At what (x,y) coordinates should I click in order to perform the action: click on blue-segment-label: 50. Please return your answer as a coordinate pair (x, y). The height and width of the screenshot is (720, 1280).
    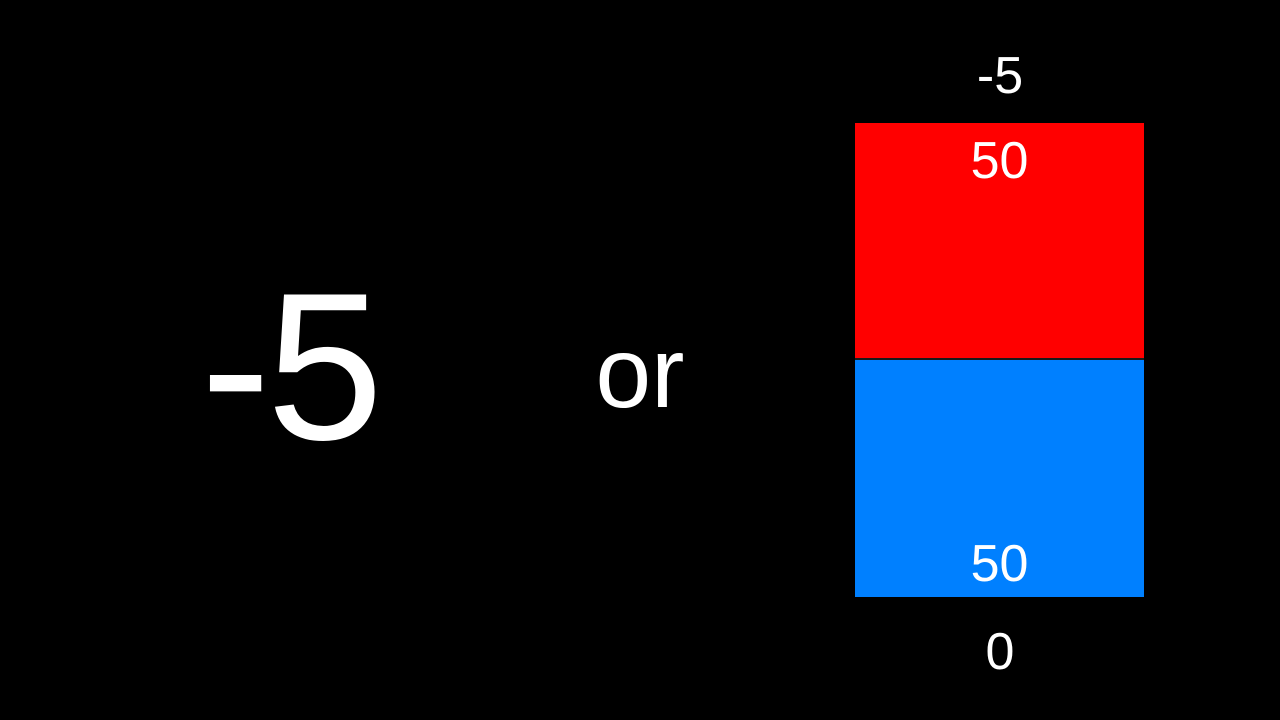
    Looking at the image, I should click on (999, 564).